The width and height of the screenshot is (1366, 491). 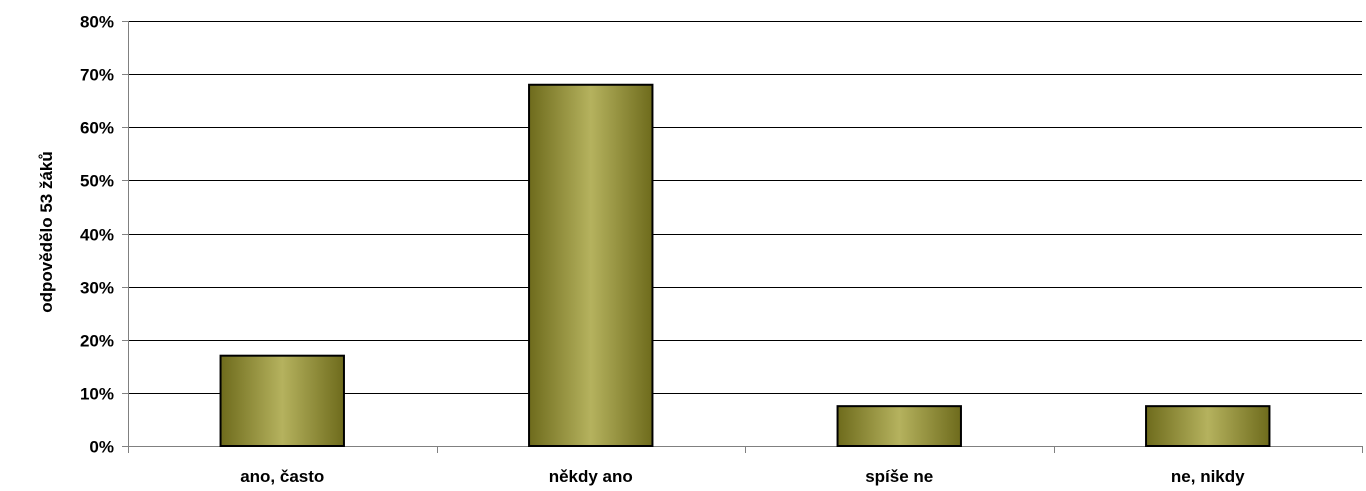 What do you see at coordinates (97, 181) in the screenshot?
I see `y-tick-label: 50%` at bounding box center [97, 181].